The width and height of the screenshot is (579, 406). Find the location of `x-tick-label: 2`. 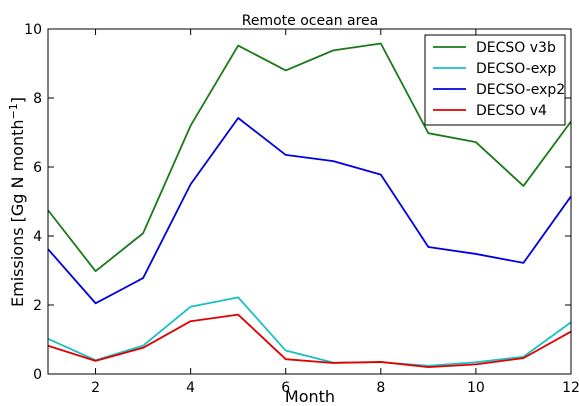

x-tick-label: 2 is located at coordinates (95, 388).